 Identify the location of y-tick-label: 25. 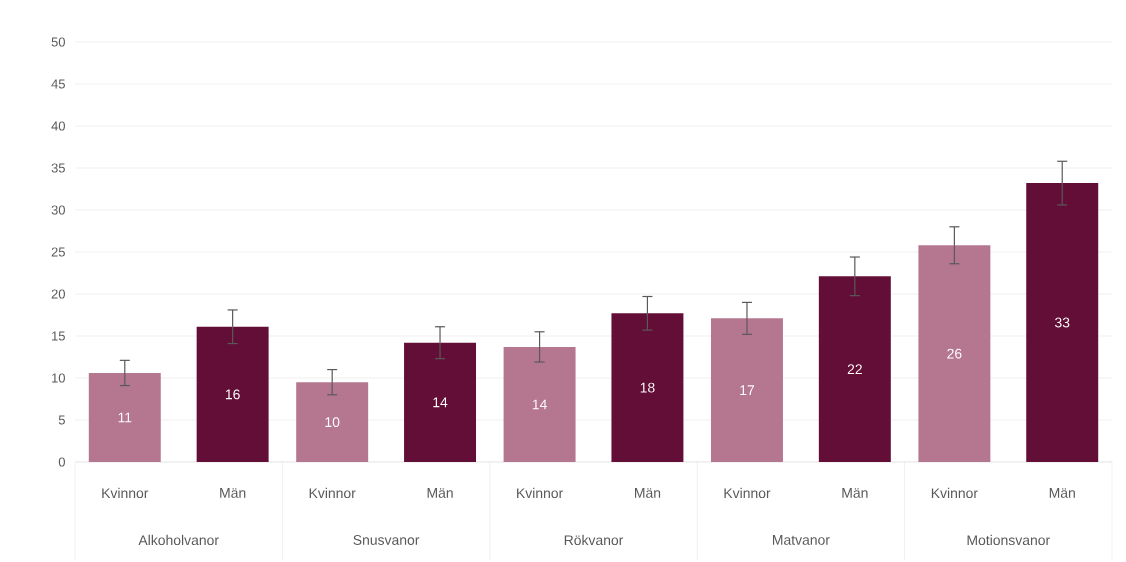
(58, 252).